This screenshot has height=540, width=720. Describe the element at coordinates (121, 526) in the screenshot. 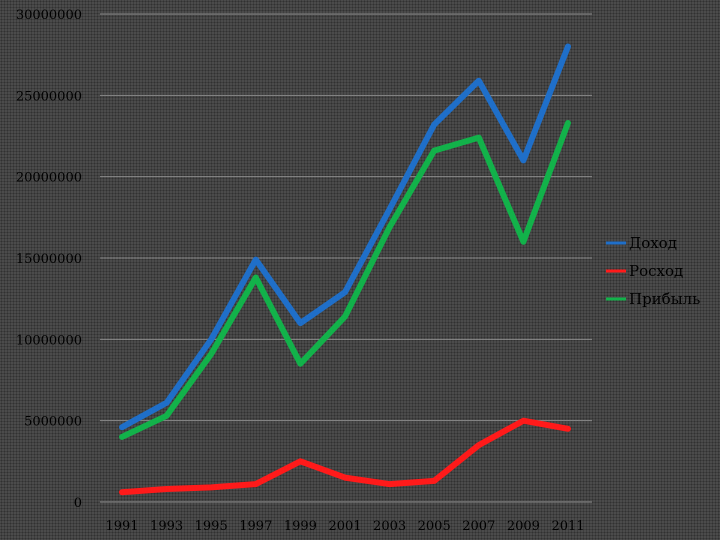

I see `x-tick-label: 1991` at that location.